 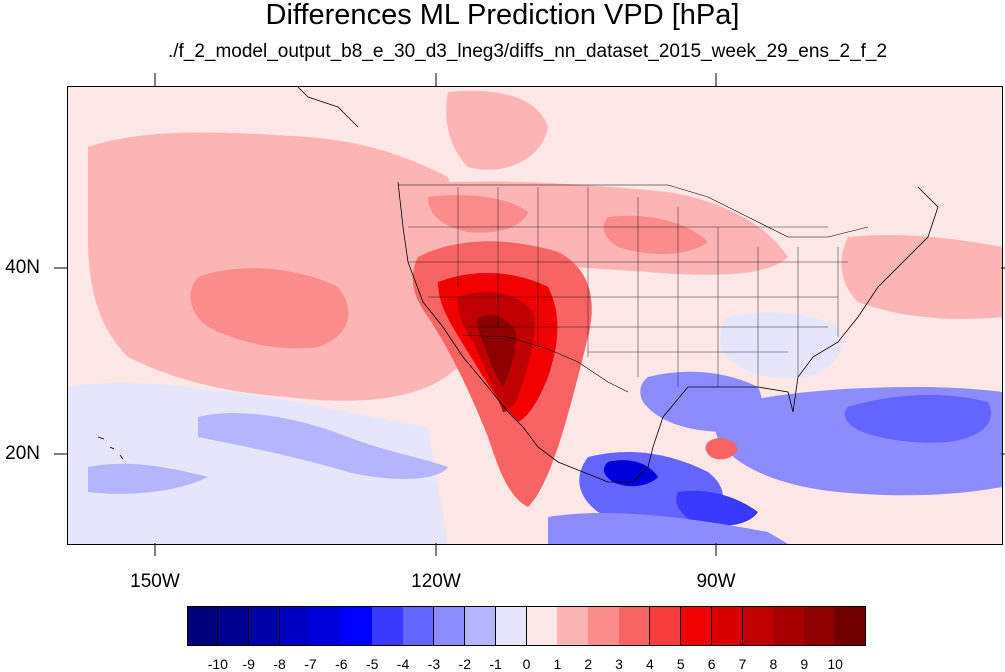 I want to click on pacific-negative-band, so click(x=323, y=446).